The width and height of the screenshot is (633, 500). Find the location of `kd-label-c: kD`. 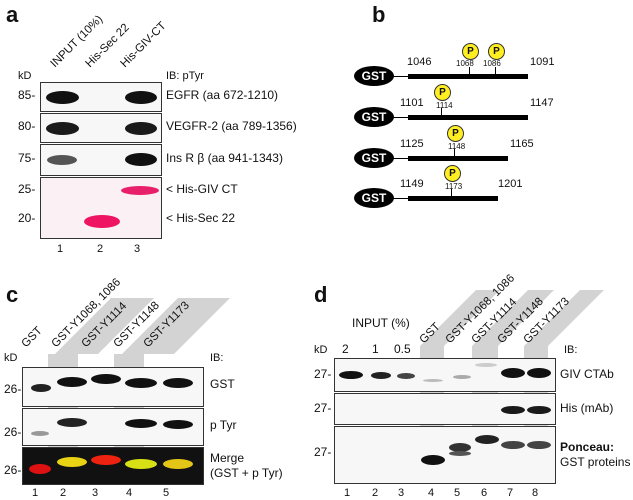

kd-label-c: kD is located at coordinates (11, 358).